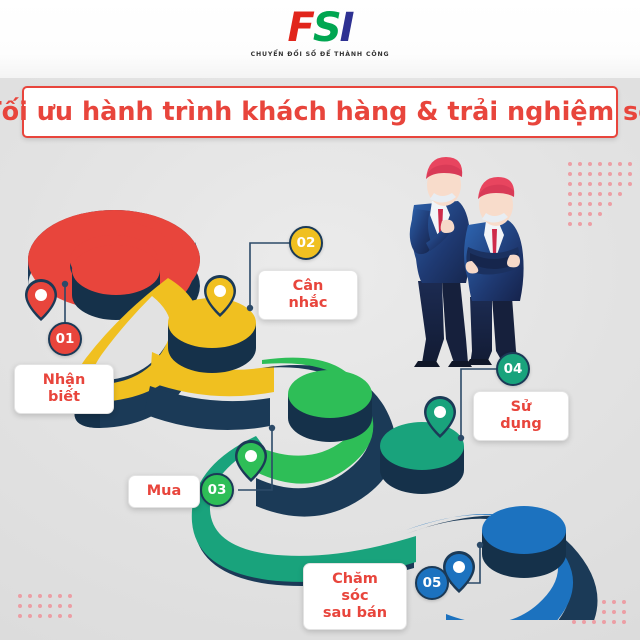 Image resolution: width=640 pixels, height=640 pixels. What do you see at coordinates (308, 295) in the screenshot?
I see `step-label-02: Cân nhắc` at bounding box center [308, 295].